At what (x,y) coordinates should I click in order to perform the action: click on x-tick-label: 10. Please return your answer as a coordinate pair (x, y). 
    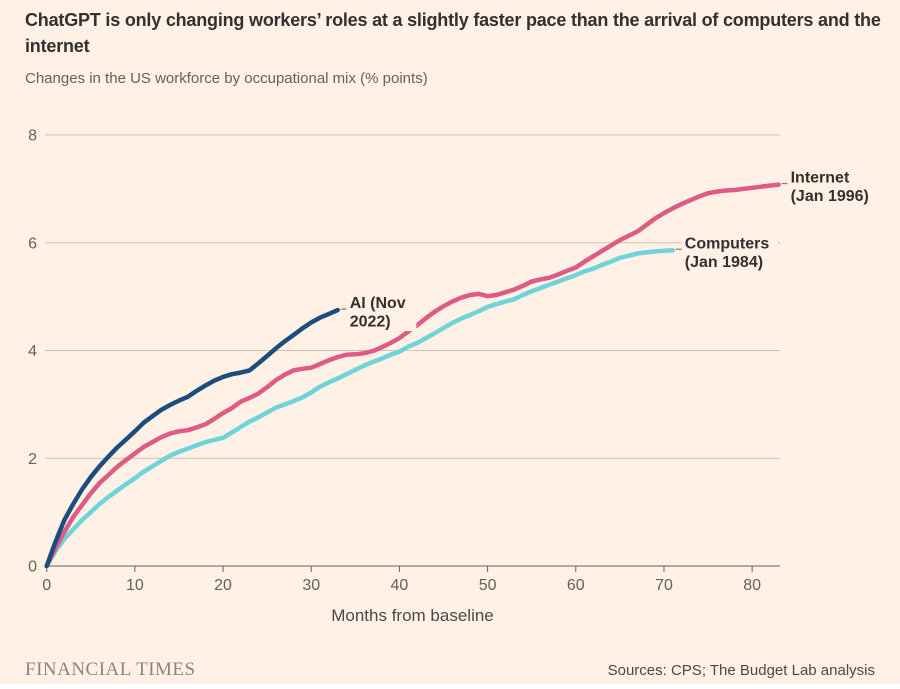
    Looking at the image, I should click on (135, 585).